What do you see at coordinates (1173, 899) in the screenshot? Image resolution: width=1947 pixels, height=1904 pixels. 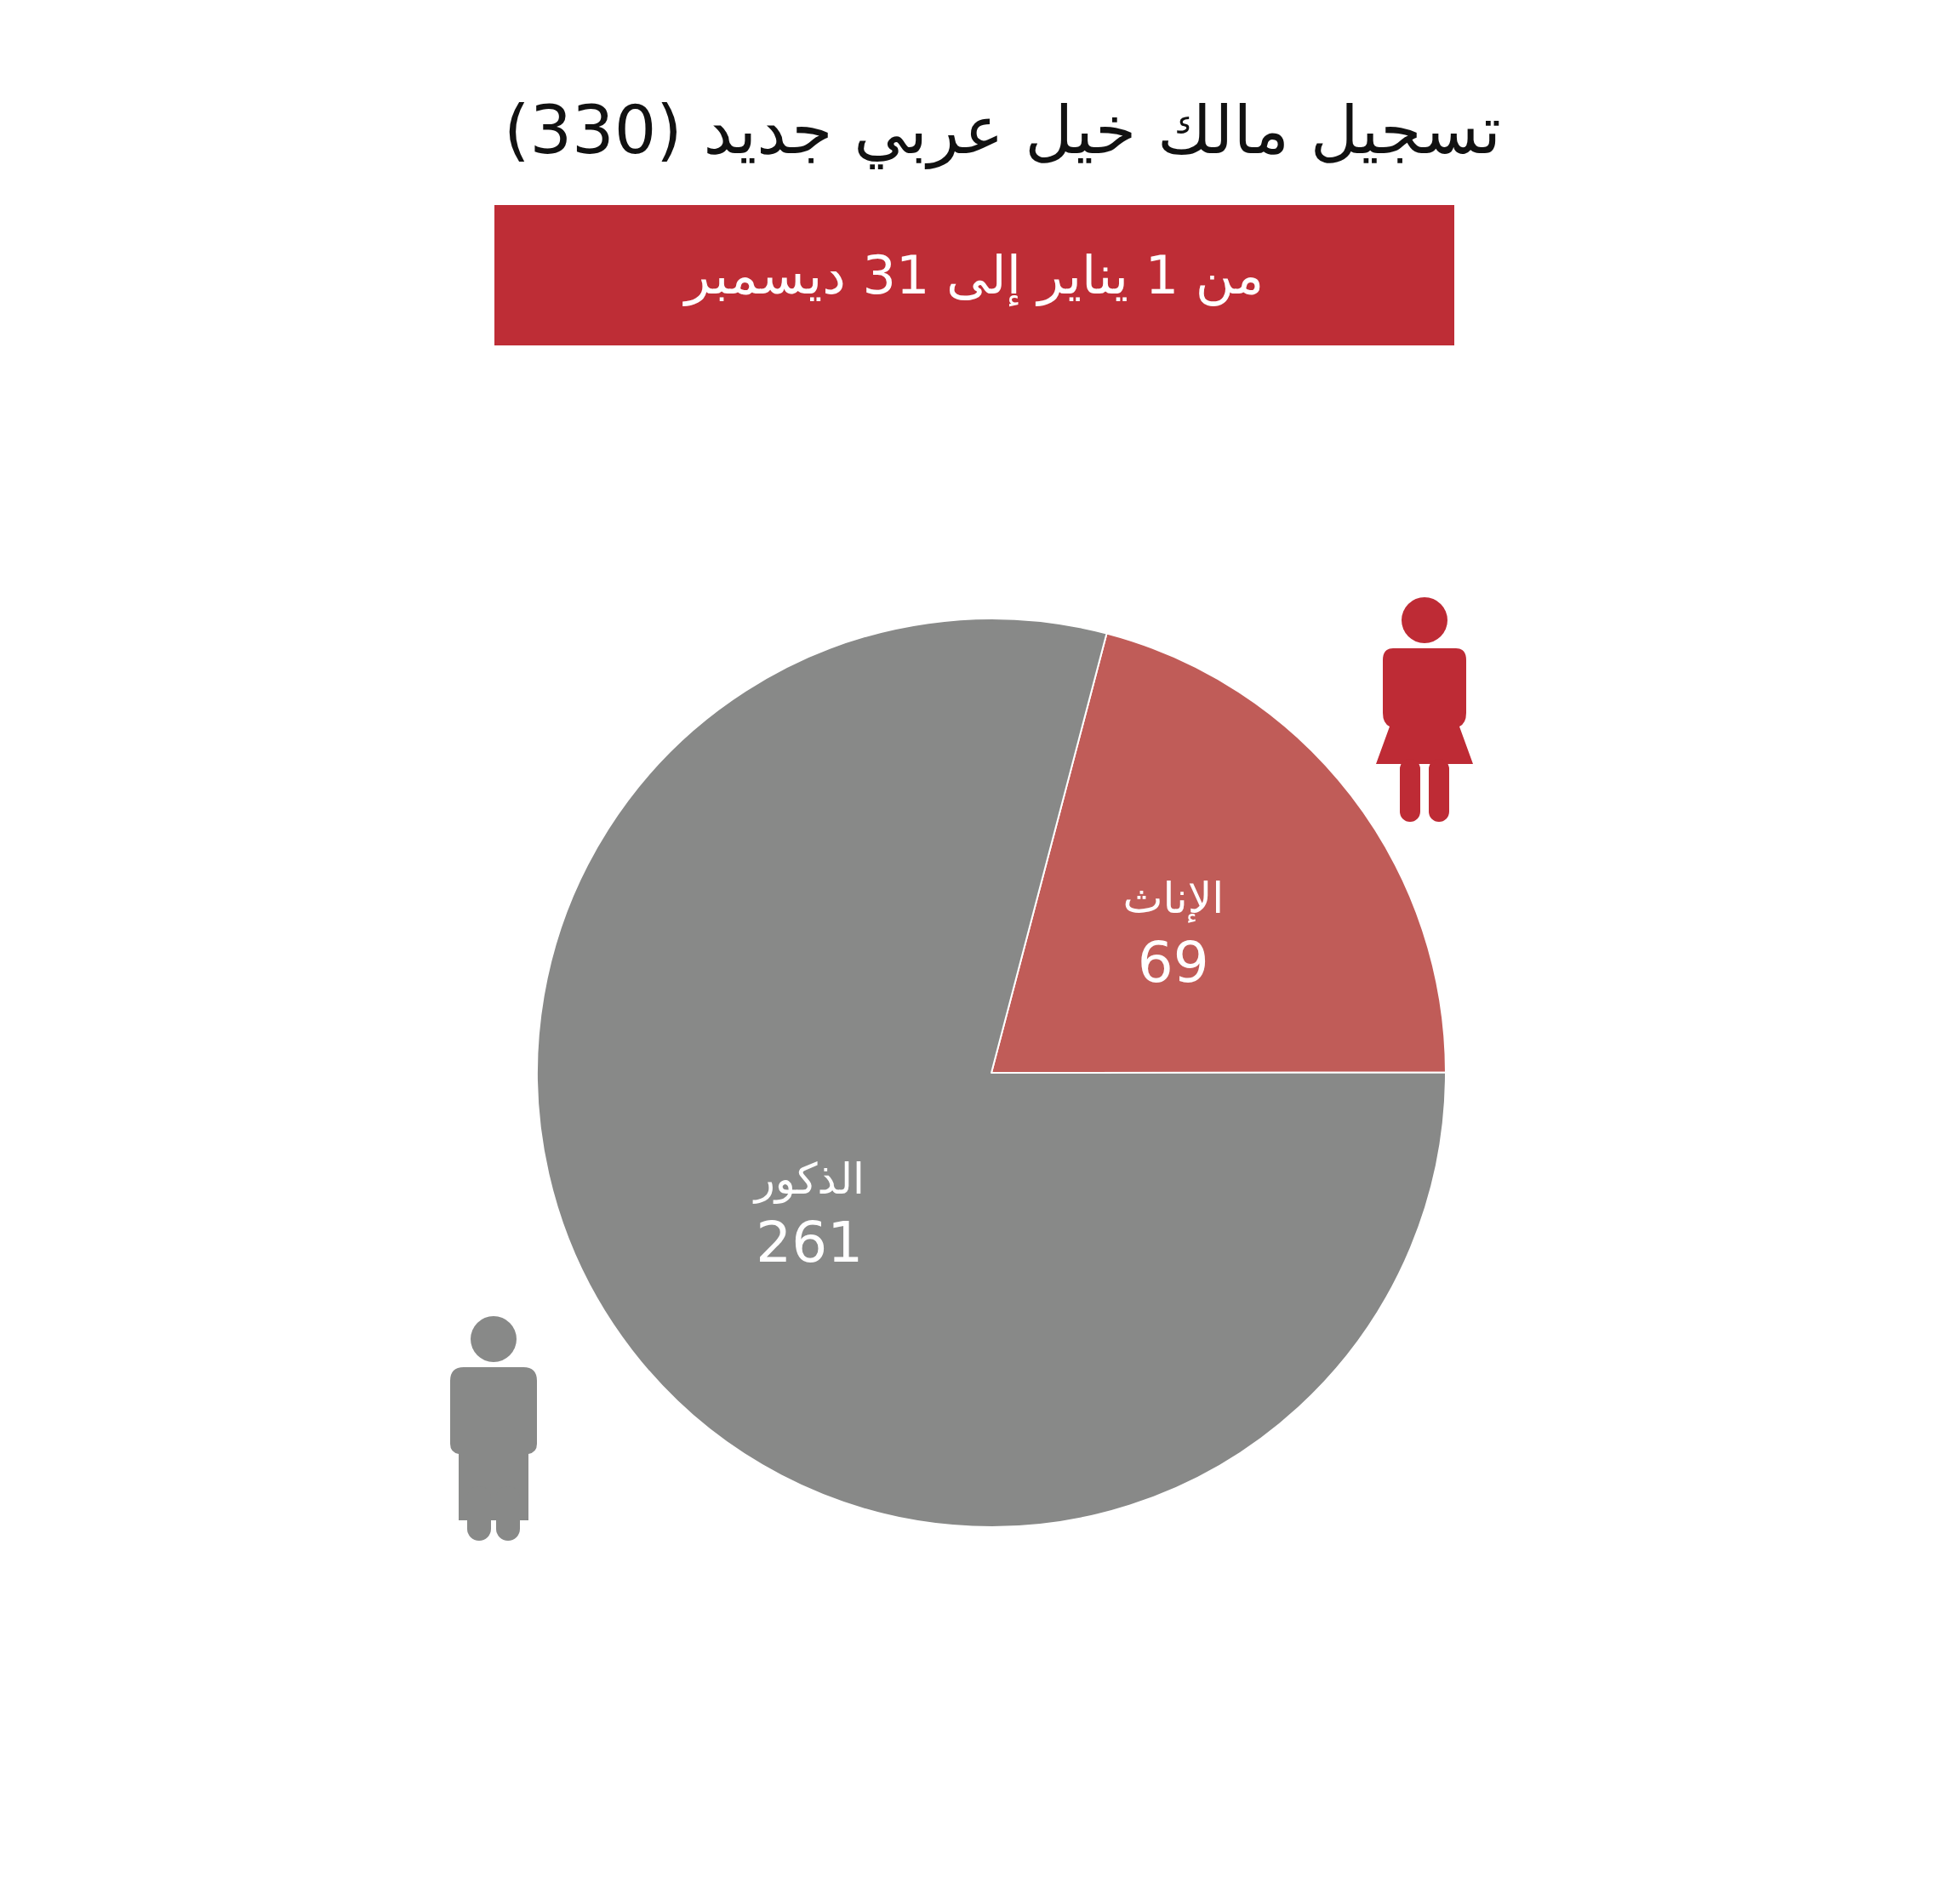 I see `slice-label: الإناث` at bounding box center [1173, 899].